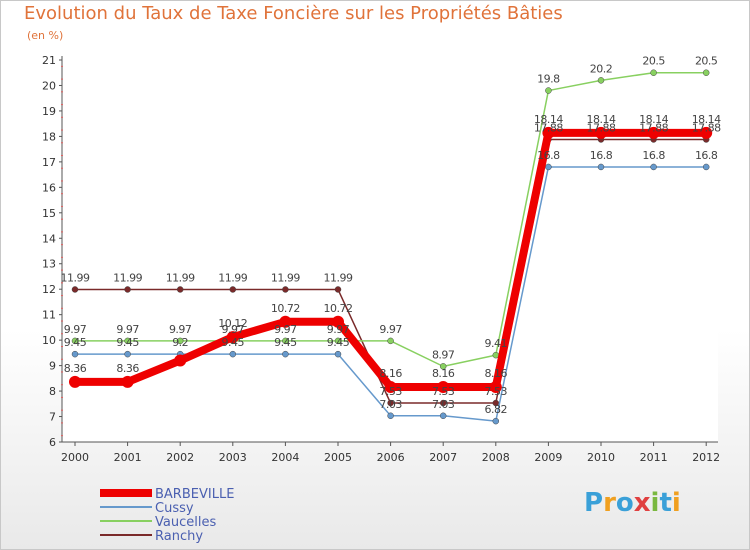  Describe the element at coordinates (75, 457) in the screenshot. I see `x-tick-label: 2000` at that location.